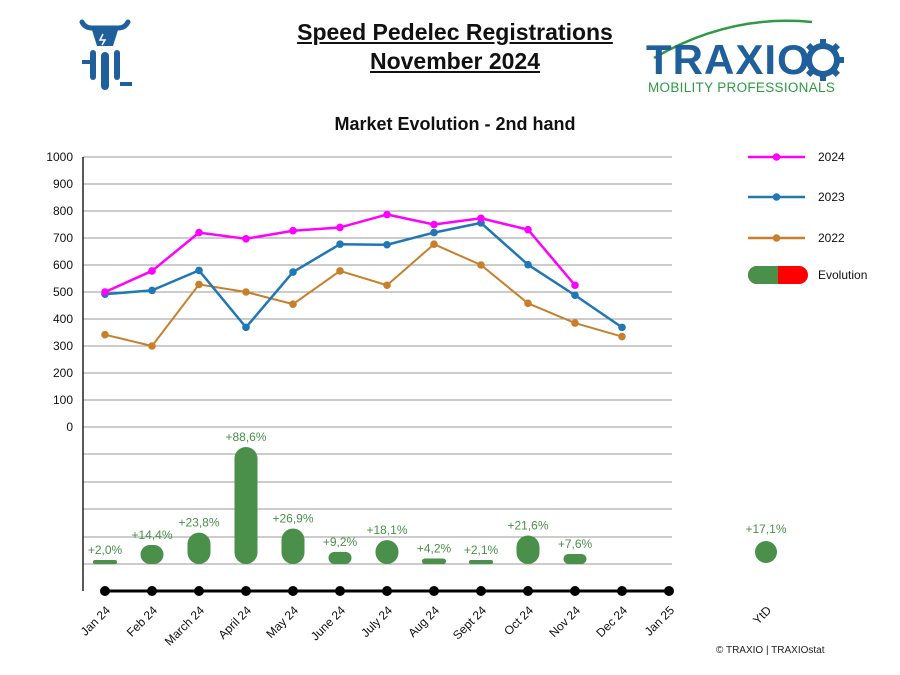 This screenshot has height=675, width=900. What do you see at coordinates (455, 61) in the screenshot?
I see `page-subtitle-date: November 2024` at bounding box center [455, 61].